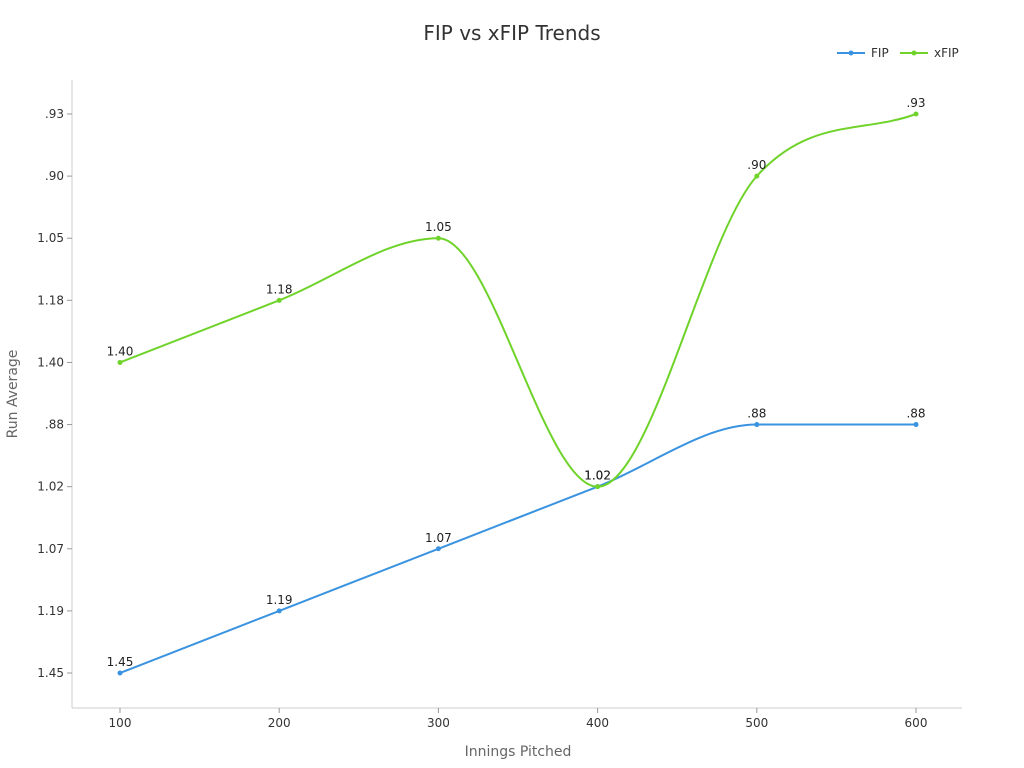 This screenshot has width=1024, height=768. Describe the element at coordinates (597, 723) in the screenshot. I see `x-tick-label: 400` at that location.